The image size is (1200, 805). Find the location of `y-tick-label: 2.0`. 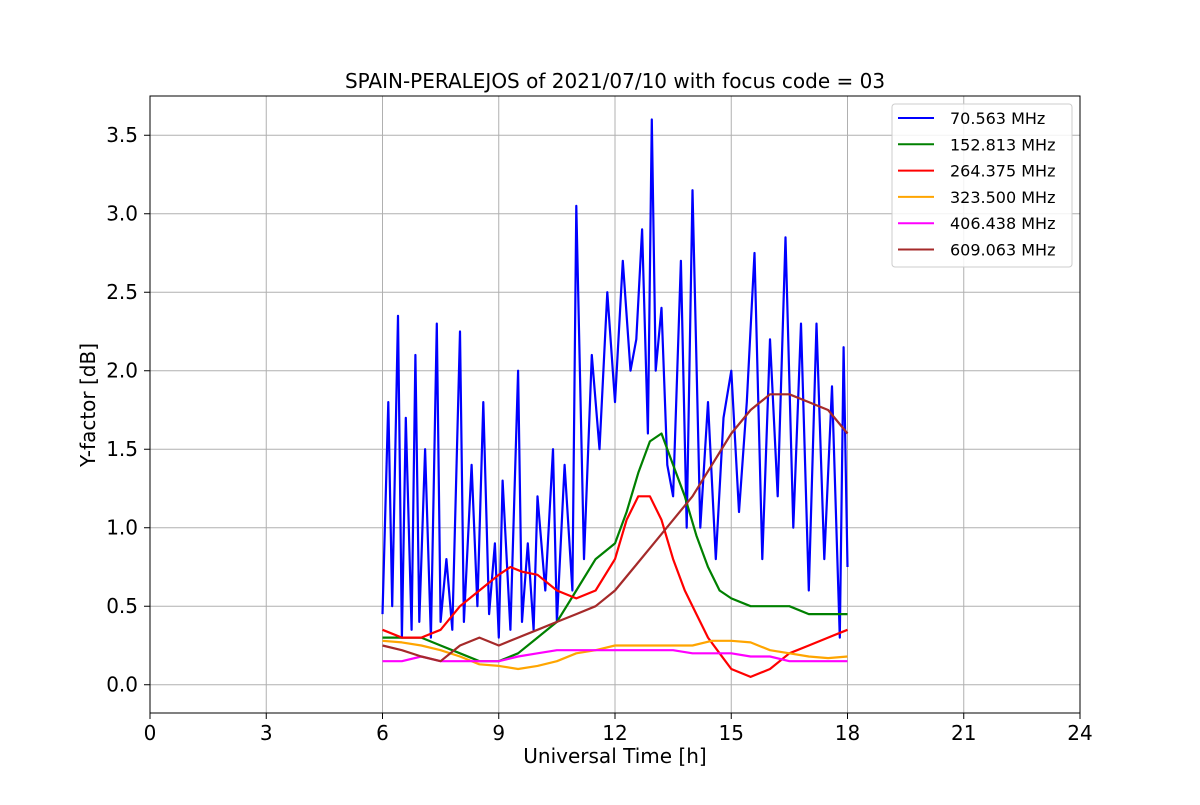

y-tick-label: 2.0 is located at coordinates (122, 371).